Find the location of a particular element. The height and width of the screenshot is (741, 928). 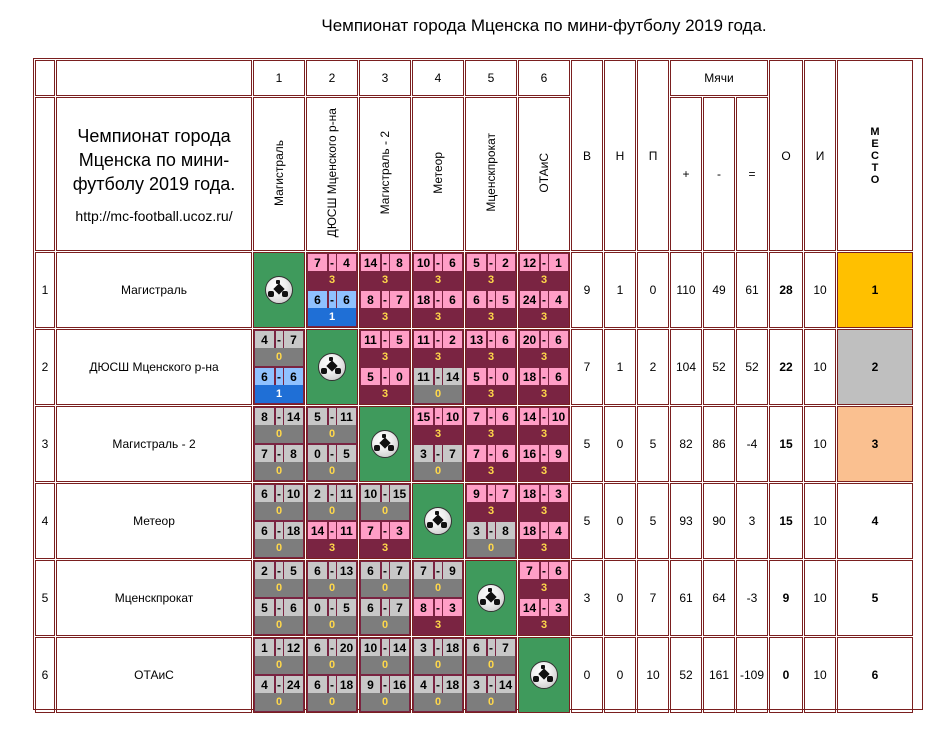

goals-conceded: 0 is located at coordinates (505, 376).